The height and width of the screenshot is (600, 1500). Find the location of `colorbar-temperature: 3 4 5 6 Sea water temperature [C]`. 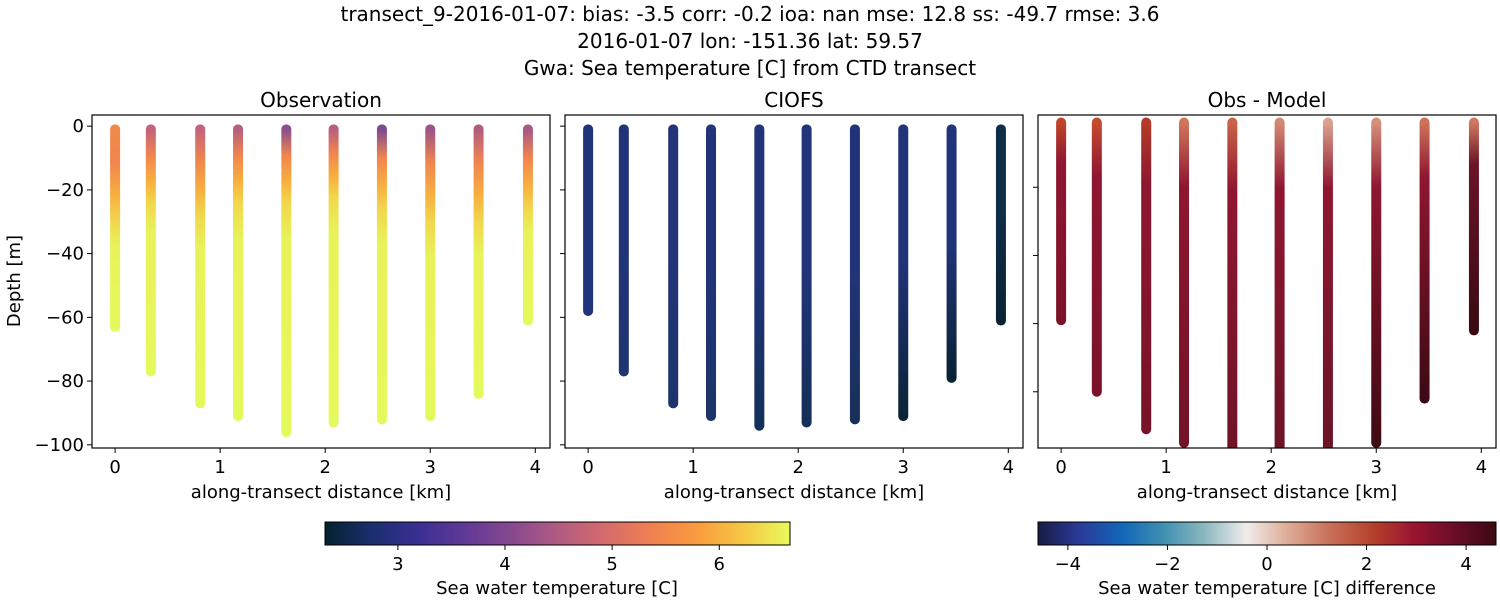

colorbar-temperature: 3 4 5 6 Sea water temperature [C] is located at coordinates (557, 560).